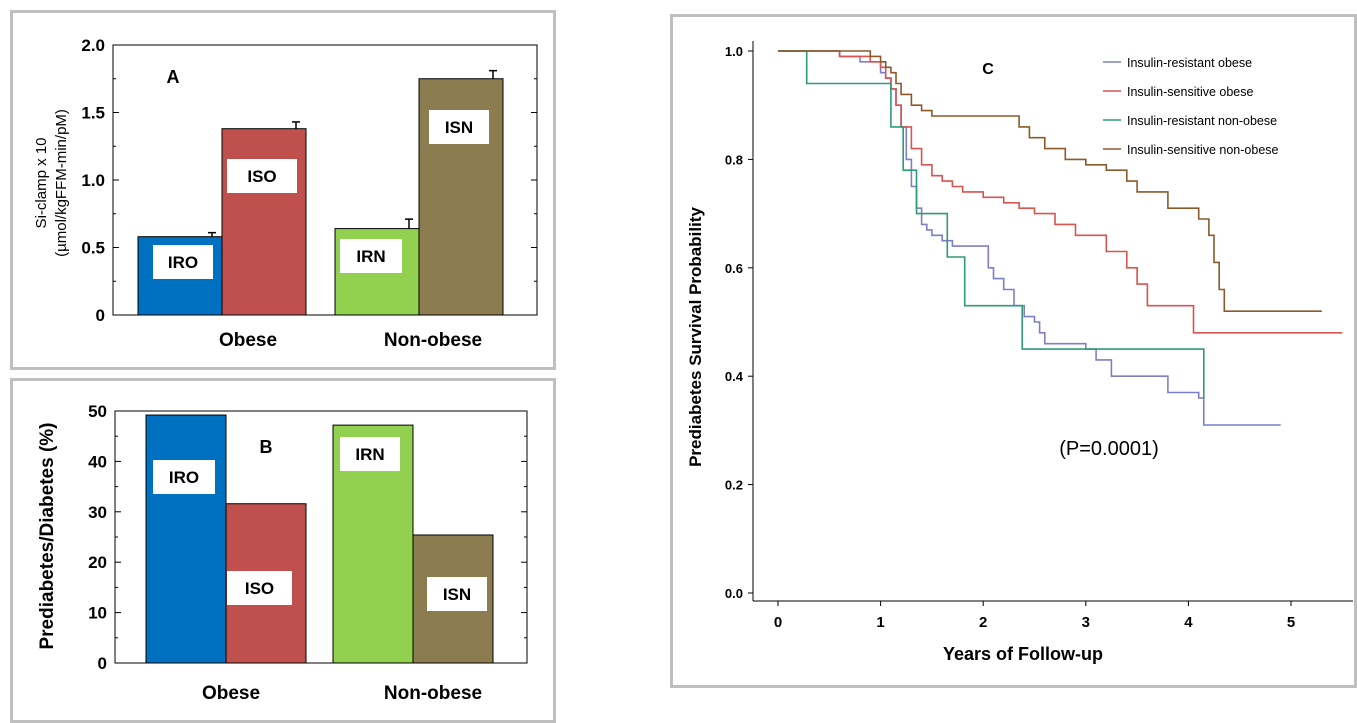 Image resolution: width=1357 pixels, height=723 pixels. Describe the element at coordinates (734, 268) in the screenshot. I see `y-tick-label: 0.6` at that location.